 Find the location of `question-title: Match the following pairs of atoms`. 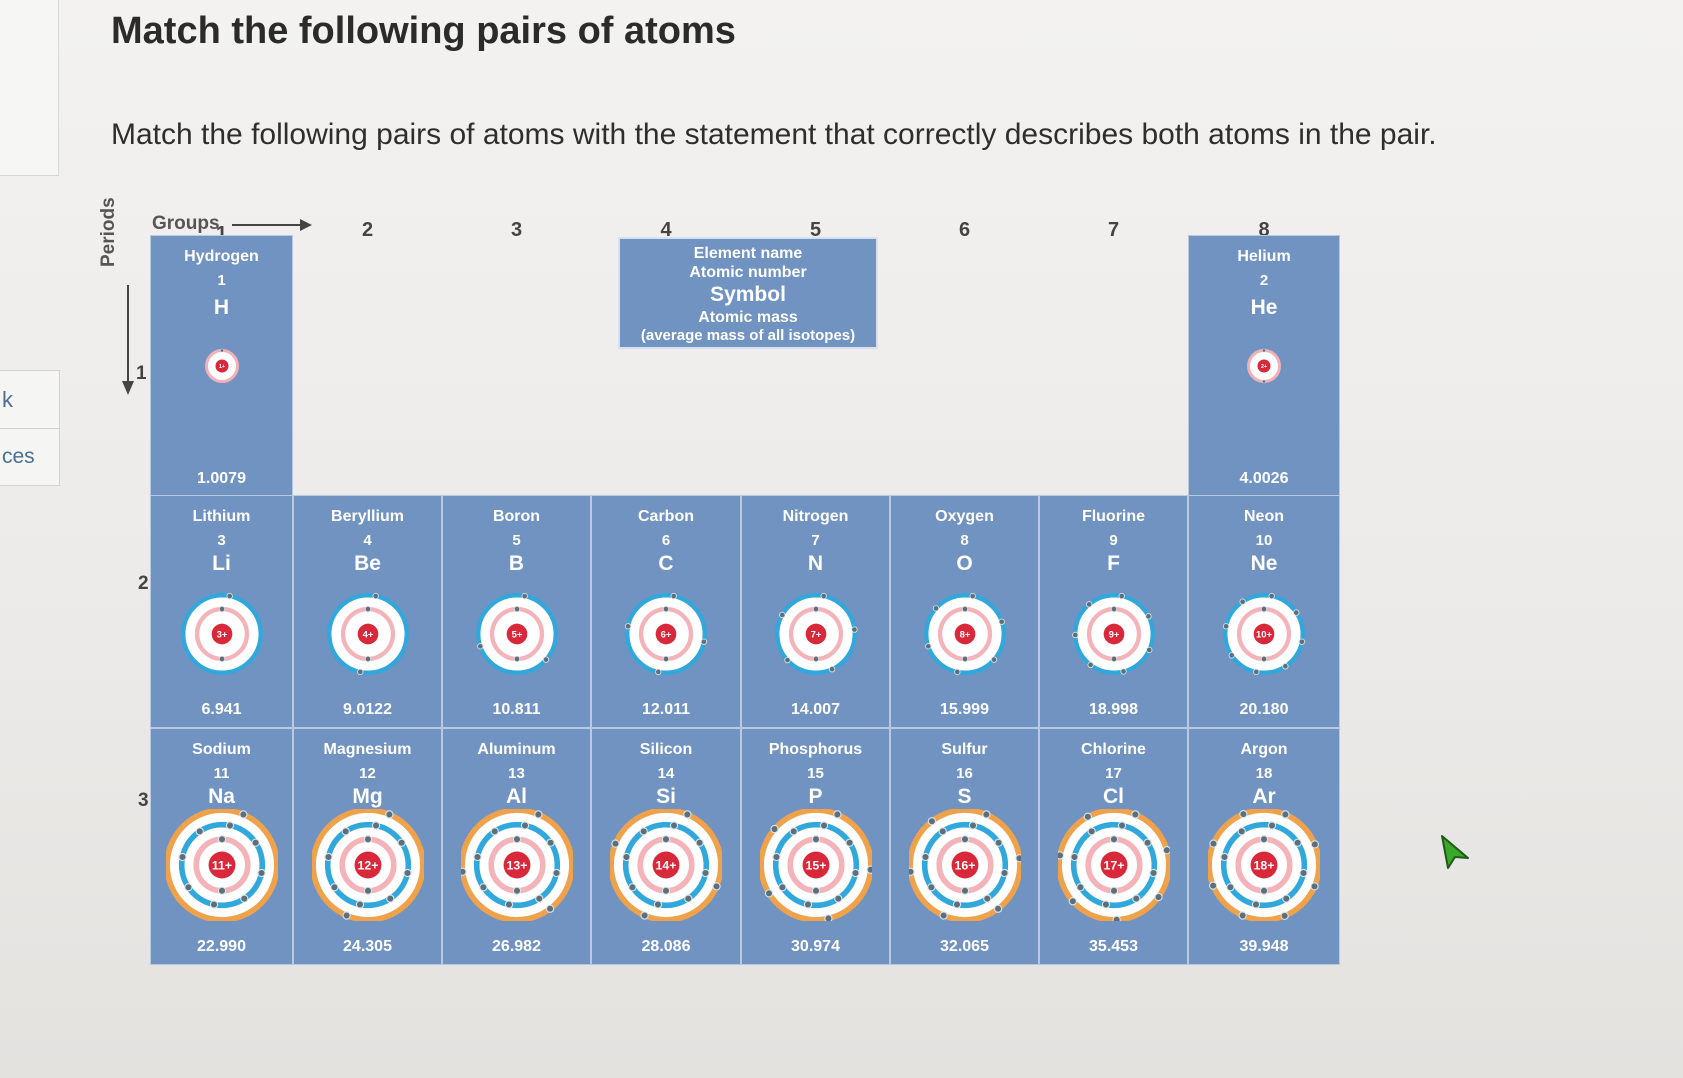

question-title: Match the following pairs of atoms is located at coordinates (423, 31).